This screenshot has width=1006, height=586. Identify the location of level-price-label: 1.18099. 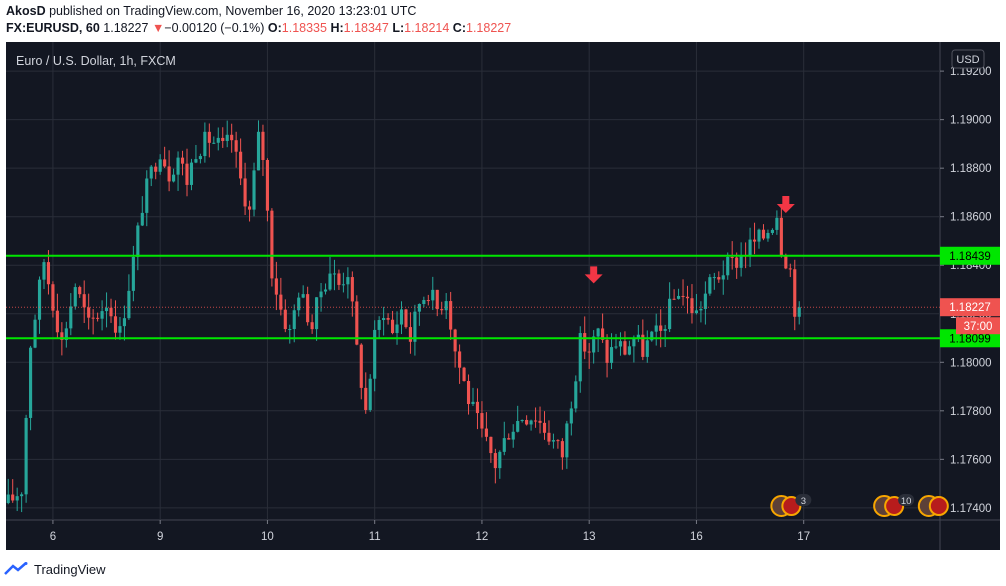
(970, 339).